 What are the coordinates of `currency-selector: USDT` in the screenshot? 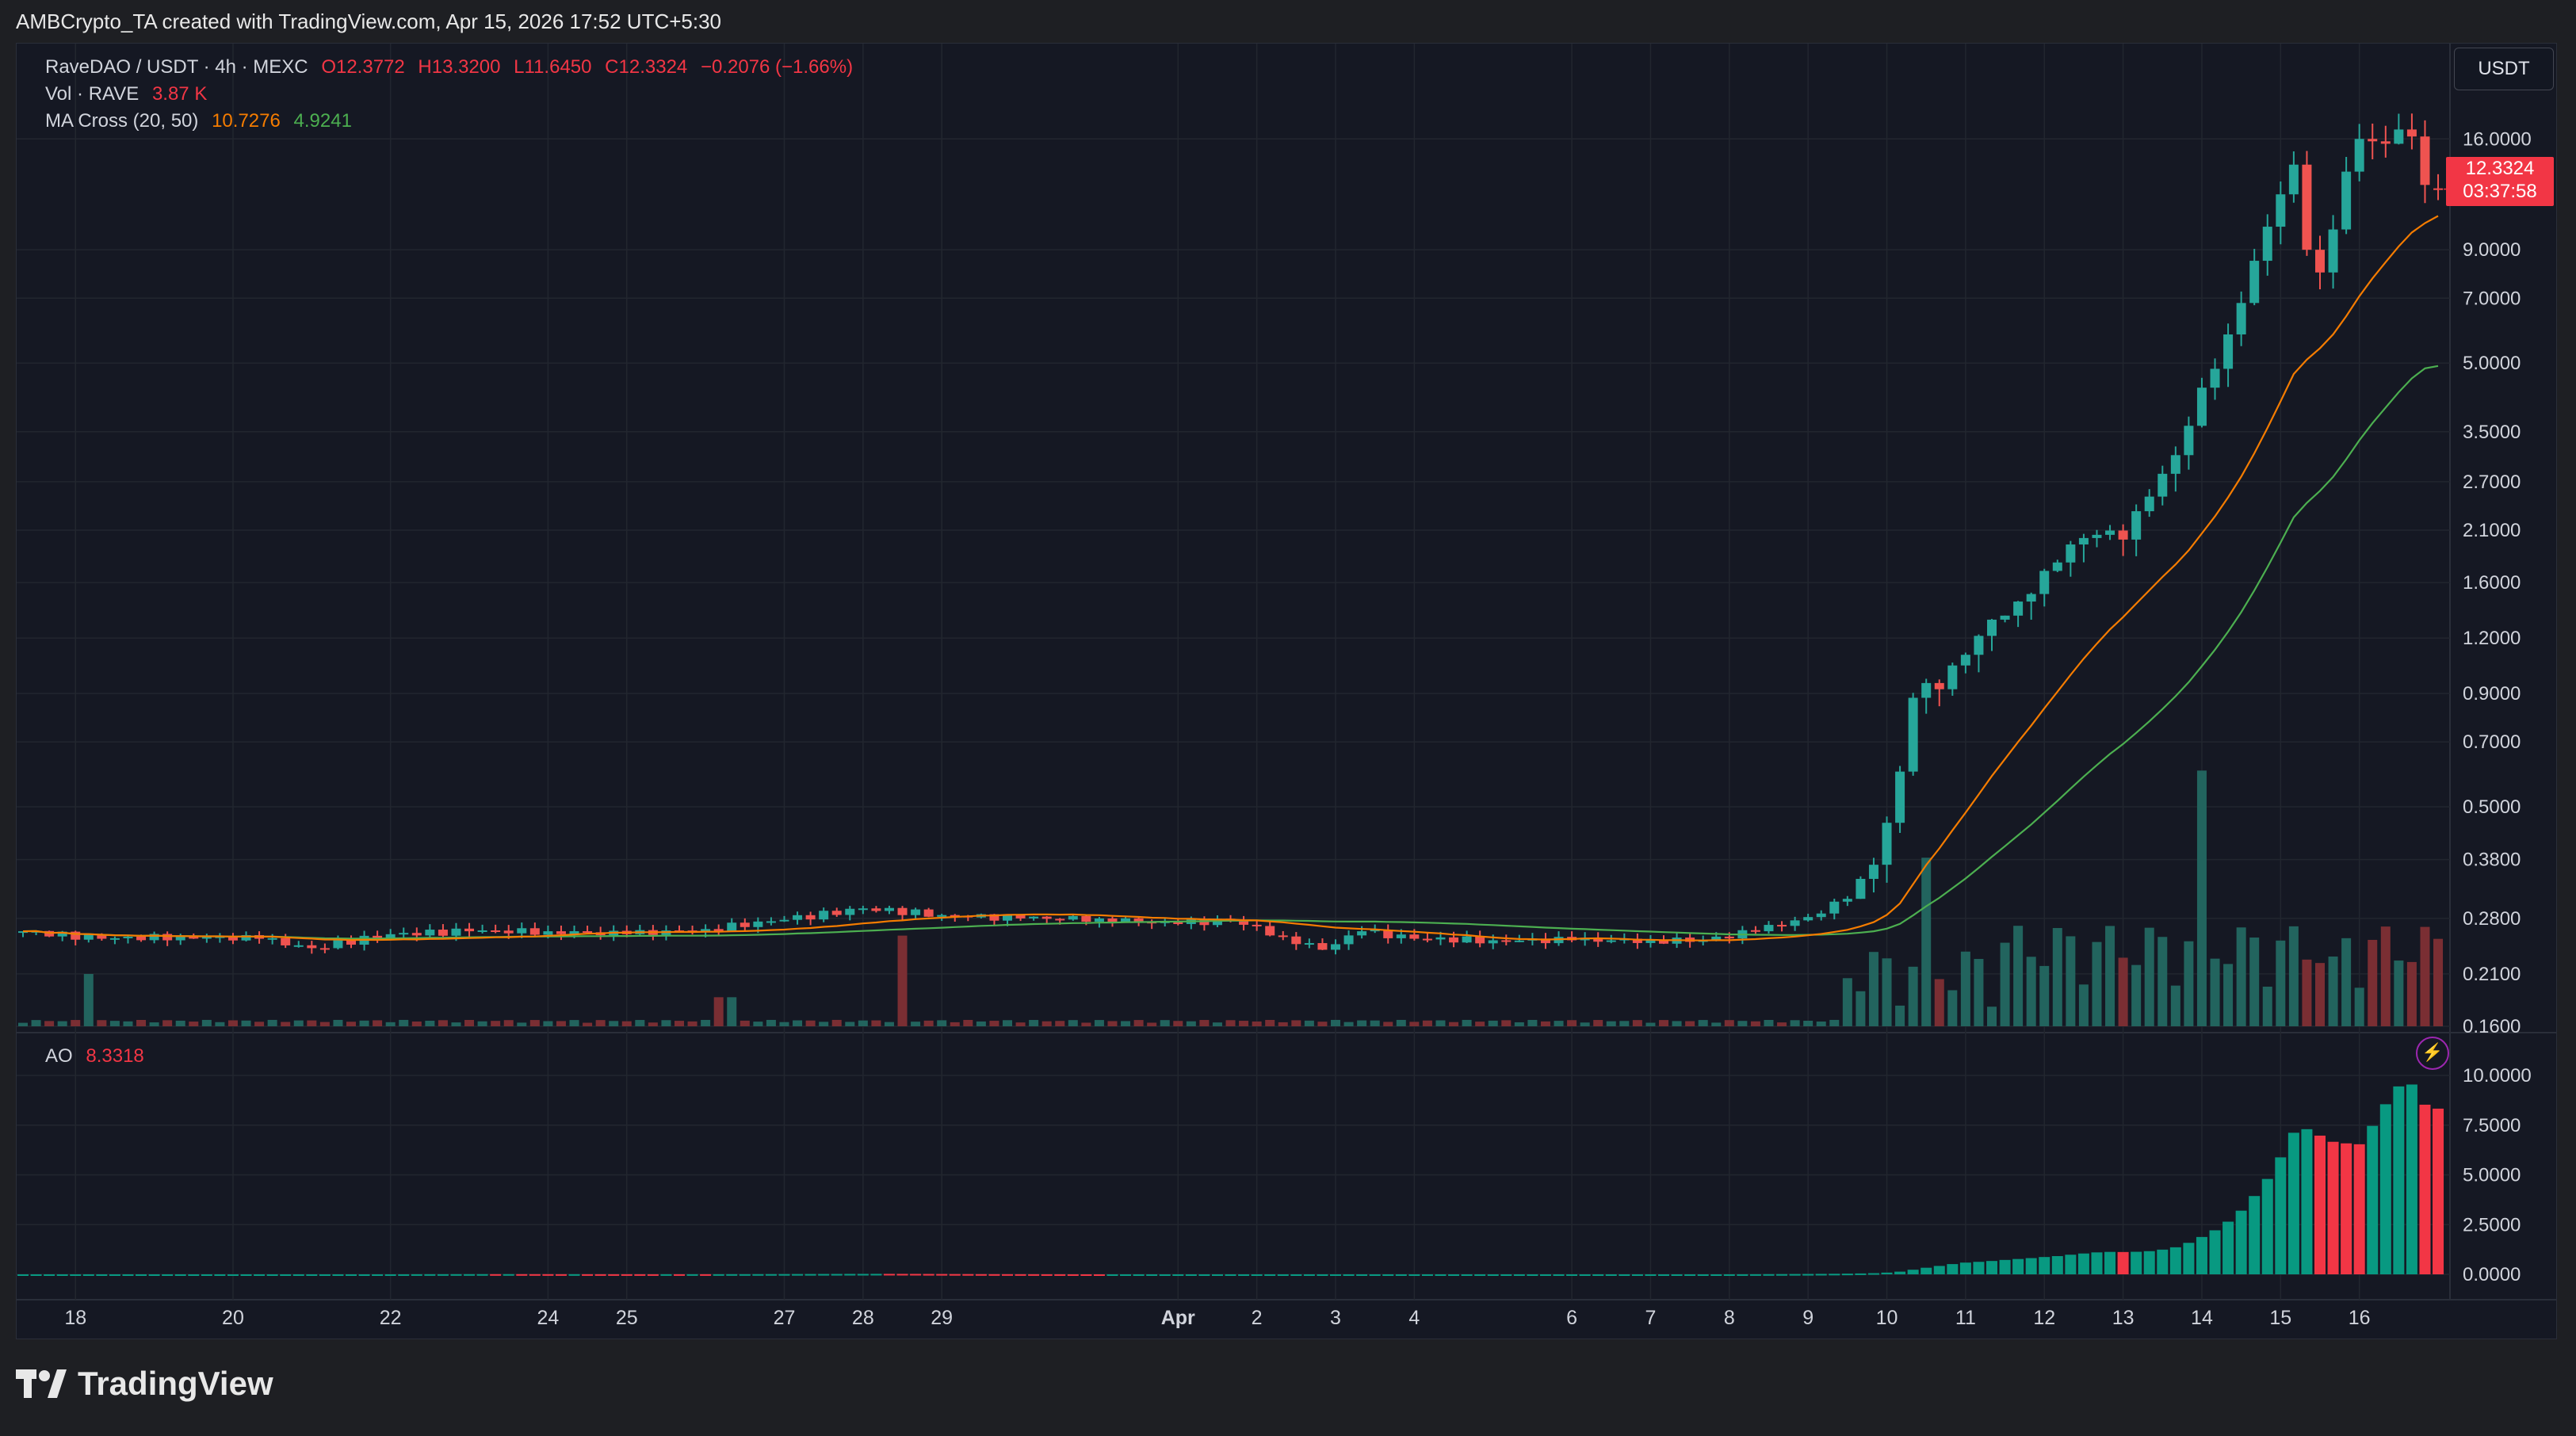 It's located at (2504, 69).